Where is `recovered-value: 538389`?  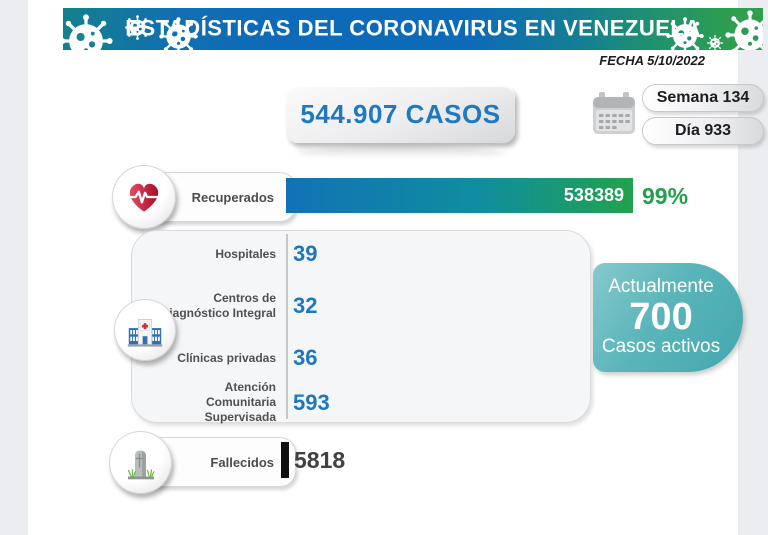 recovered-value: 538389 is located at coordinates (593, 195).